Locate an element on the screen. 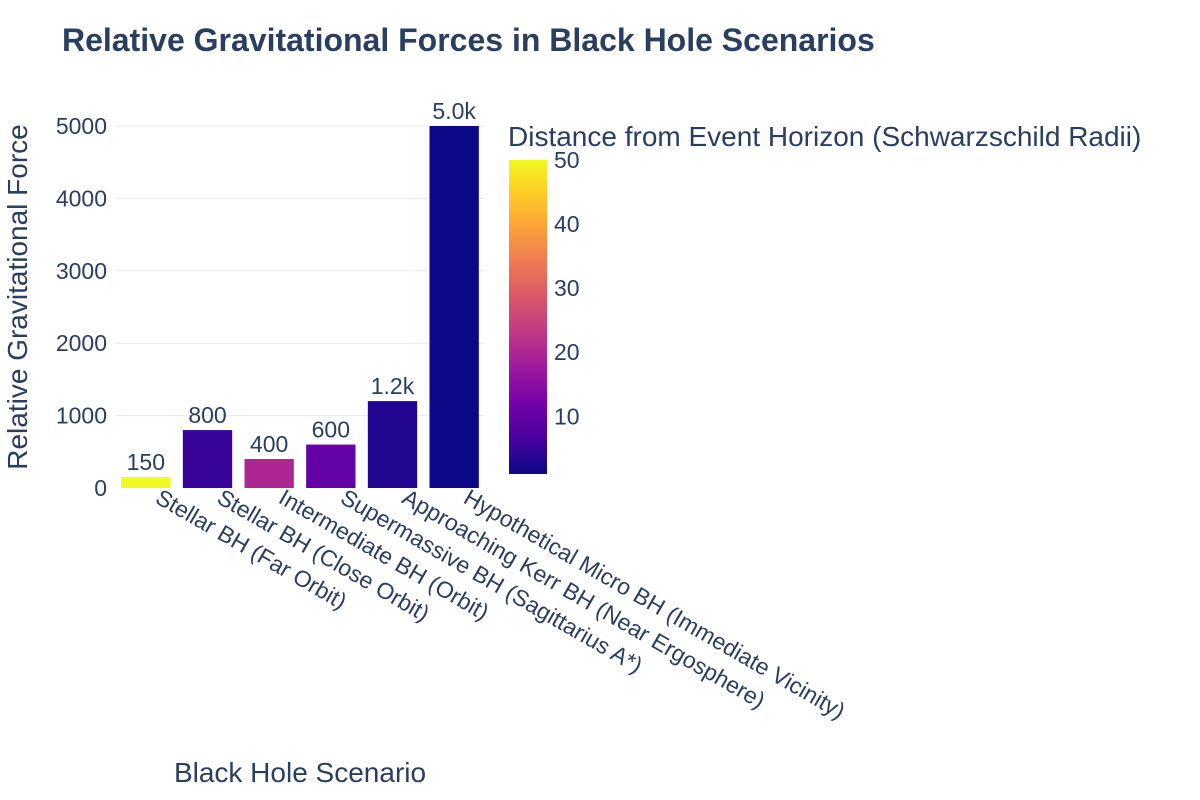  bar-labels: 150 800 400 600 1.2k 5.0k is located at coordinates (302, 286).